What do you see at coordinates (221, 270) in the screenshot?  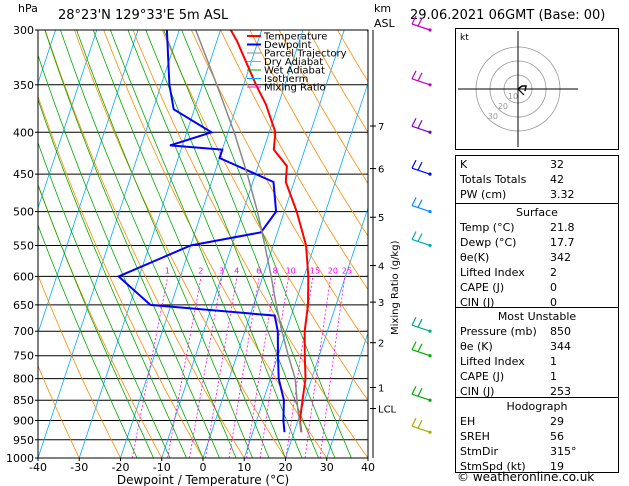 I see `mixing-ratio-label: 3` at bounding box center [221, 270].